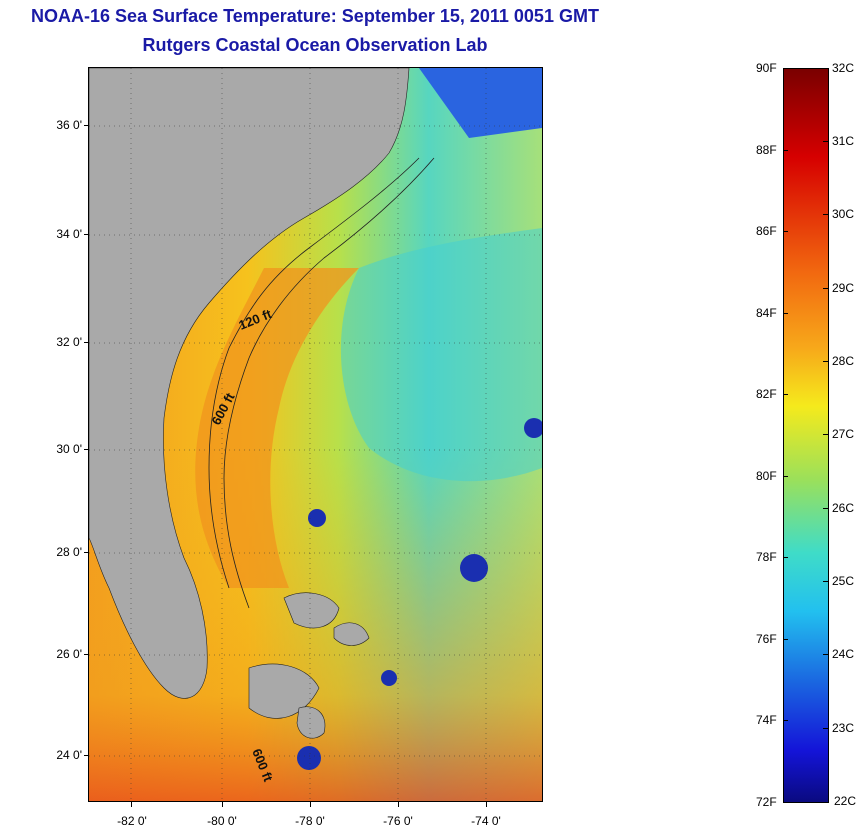 This screenshot has height=832, width=865. What do you see at coordinates (69, 449) in the screenshot?
I see `y-tick-label: 30 0'` at bounding box center [69, 449].